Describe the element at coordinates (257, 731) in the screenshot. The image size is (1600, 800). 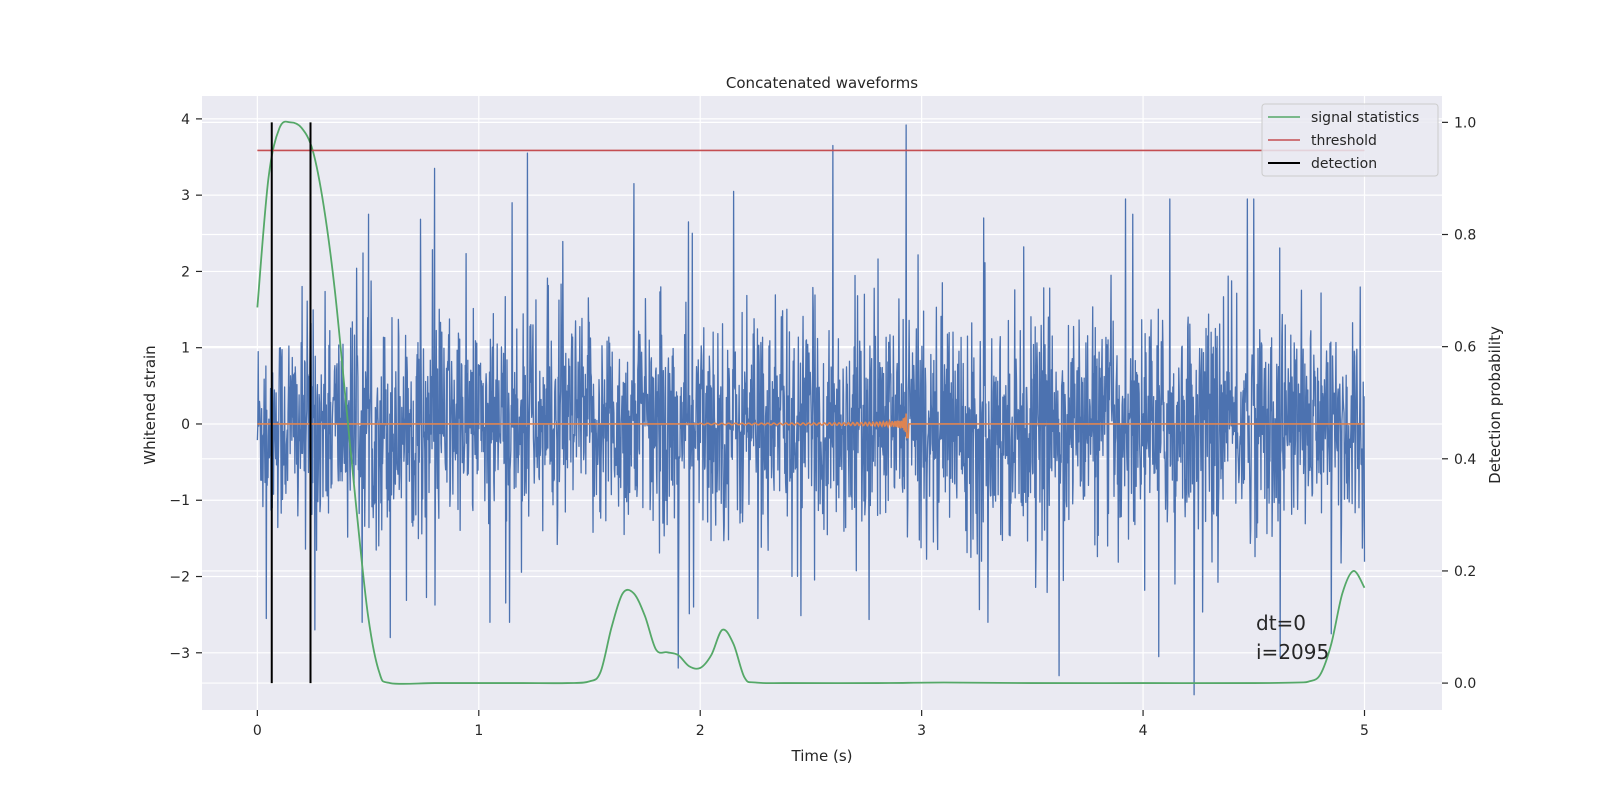
I see `x-tick-label: 0` at that location.